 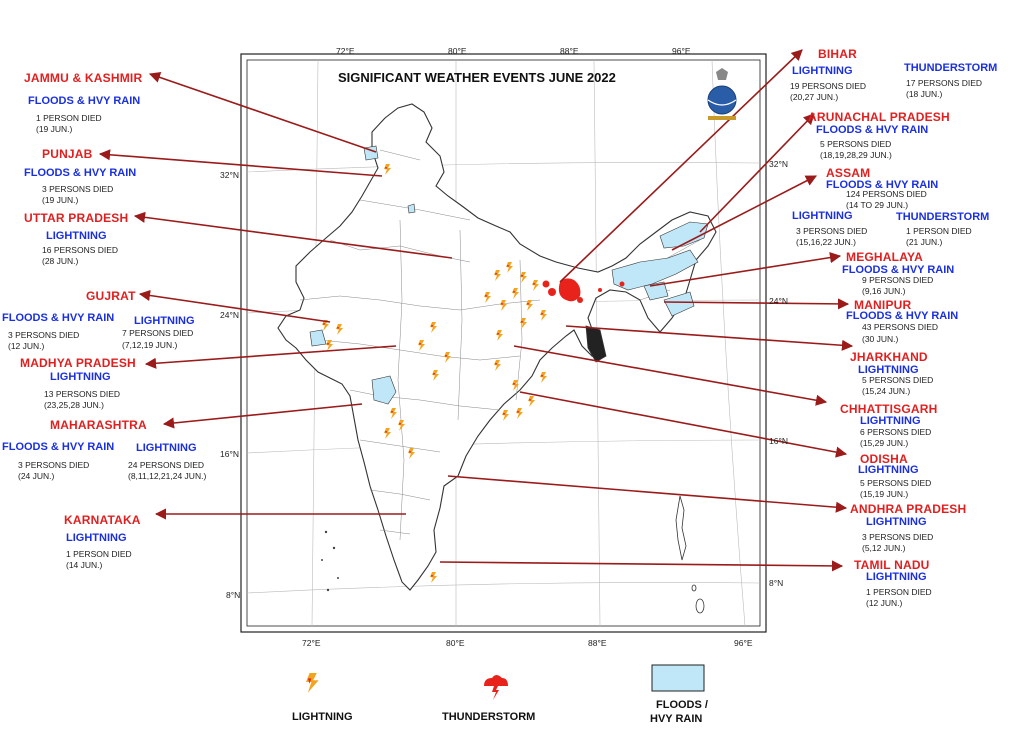 What do you see at coordinates (489, 717) in the screenshot?
I see `legend-thunderstorm-label: THUNDERSTORM` at bounding box center [489, 717].